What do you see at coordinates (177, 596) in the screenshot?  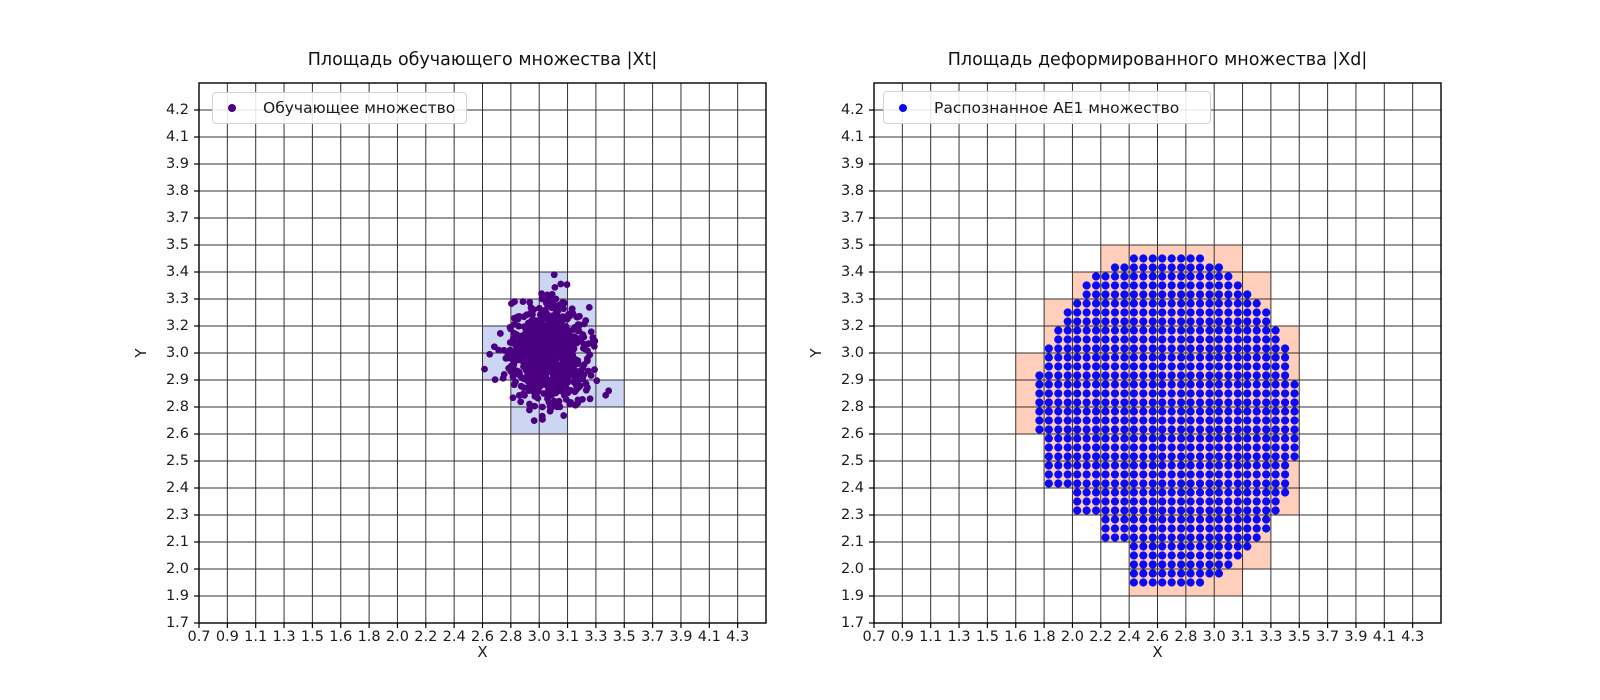 I see `y-tick-label: 1.9` at bounding box center [177, 596].